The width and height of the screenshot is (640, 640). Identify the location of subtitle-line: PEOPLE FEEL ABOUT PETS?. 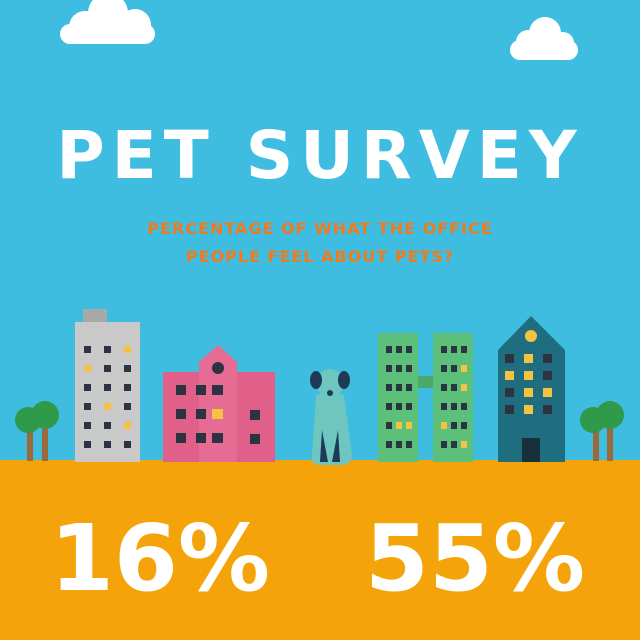
(320, 256).